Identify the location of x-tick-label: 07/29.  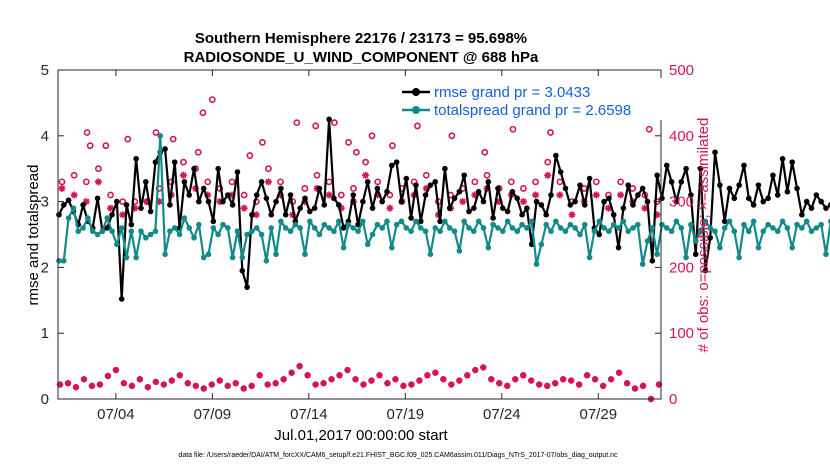
(599, 414).